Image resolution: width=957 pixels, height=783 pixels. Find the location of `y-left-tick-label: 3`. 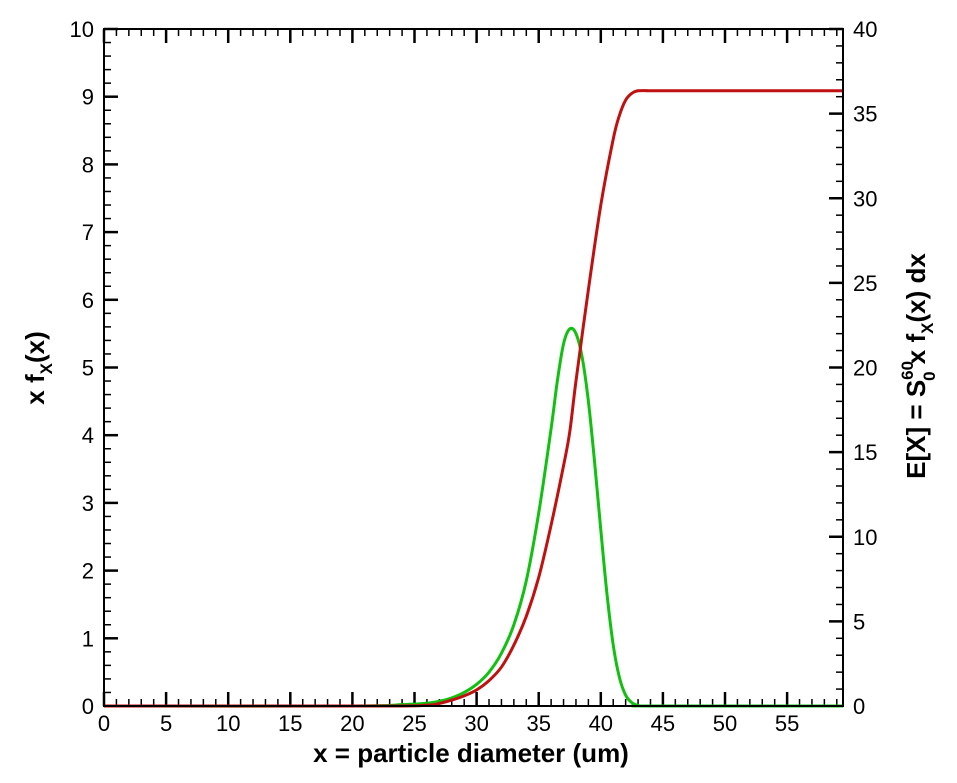

y-left-tick-label: 3 is located at coordinates (88, 503).